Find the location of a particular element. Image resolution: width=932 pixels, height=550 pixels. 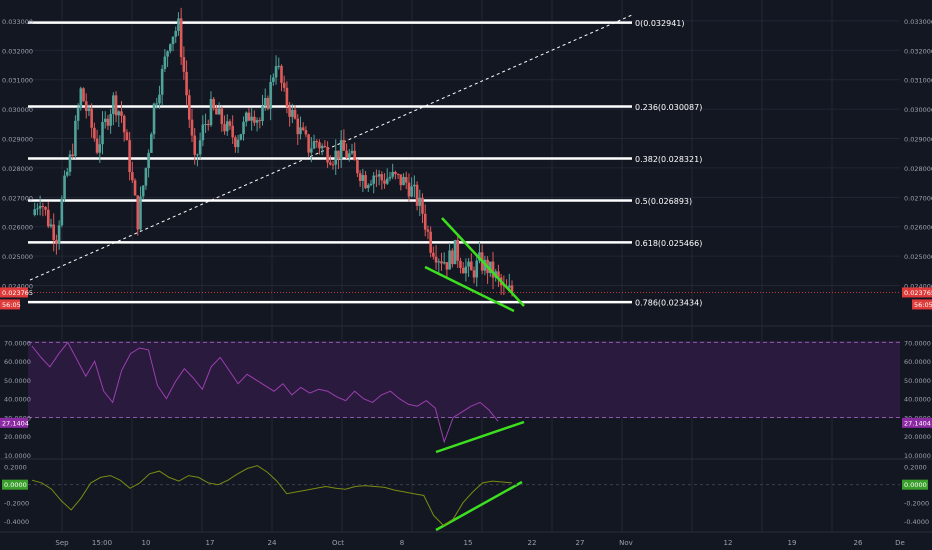

rsi-axis-label-right: 60.0000 is located at coordinates (917, 362).